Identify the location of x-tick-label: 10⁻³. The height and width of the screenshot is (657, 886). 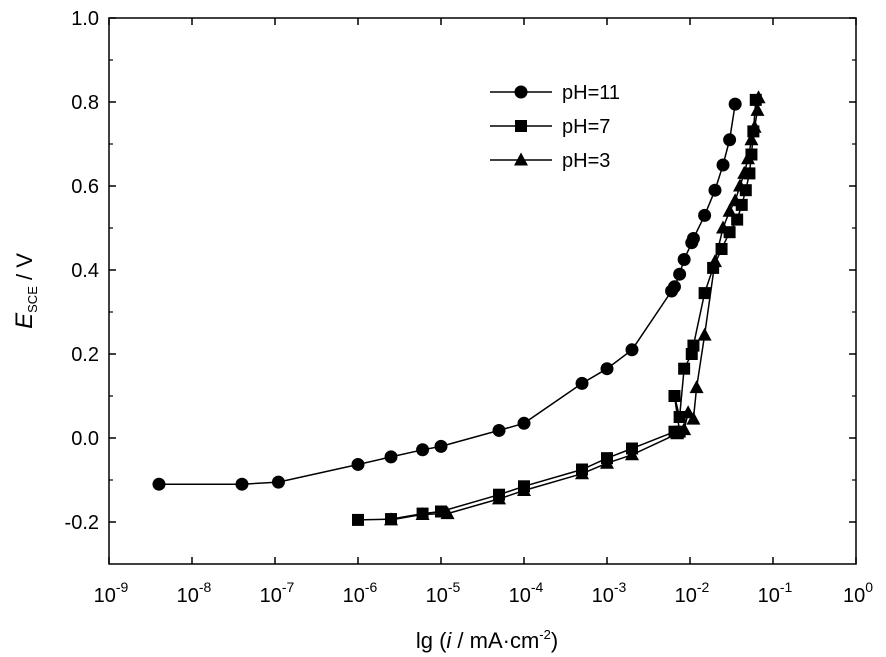
(609, 593).